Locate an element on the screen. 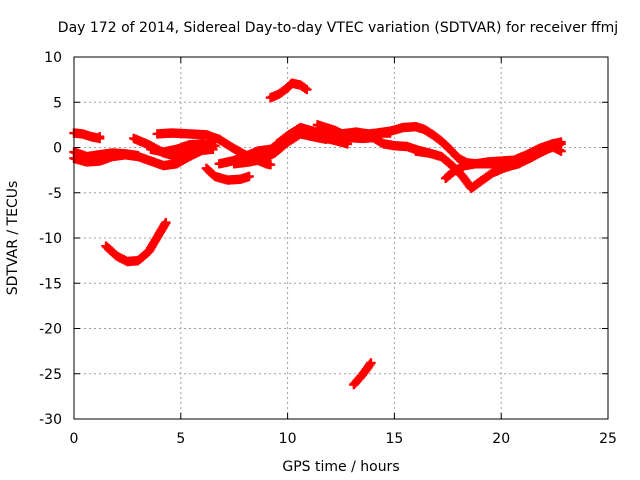 This screenshot has height=480, width=640. x-tick-label: 15 is located at coordinates (394, 439).